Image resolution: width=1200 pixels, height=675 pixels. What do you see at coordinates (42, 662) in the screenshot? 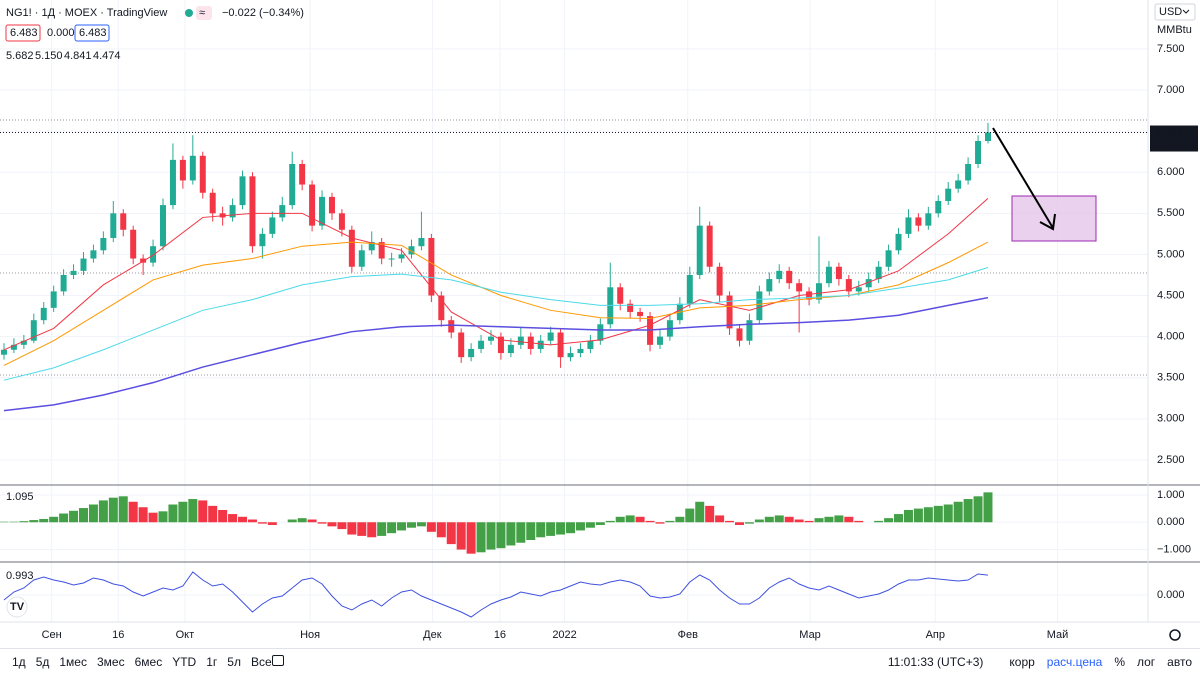
I see `range-button: 5д` at bounding box center [42, 662].